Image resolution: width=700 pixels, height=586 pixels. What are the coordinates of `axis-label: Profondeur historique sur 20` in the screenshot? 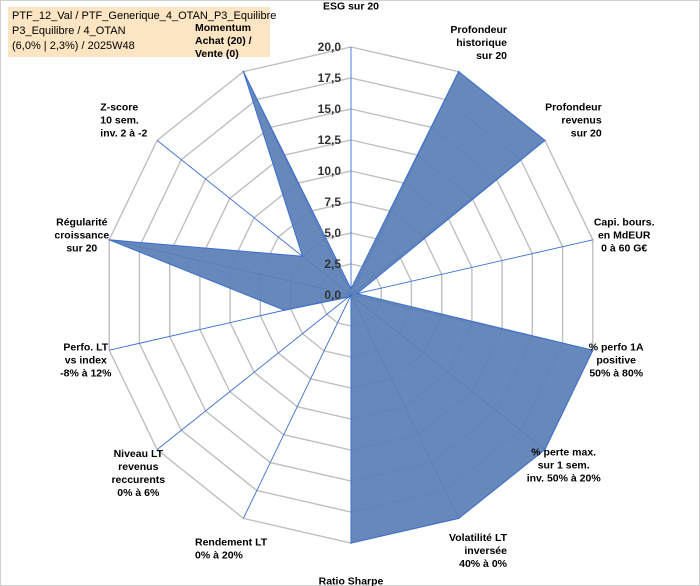 It's located at (478, 43).